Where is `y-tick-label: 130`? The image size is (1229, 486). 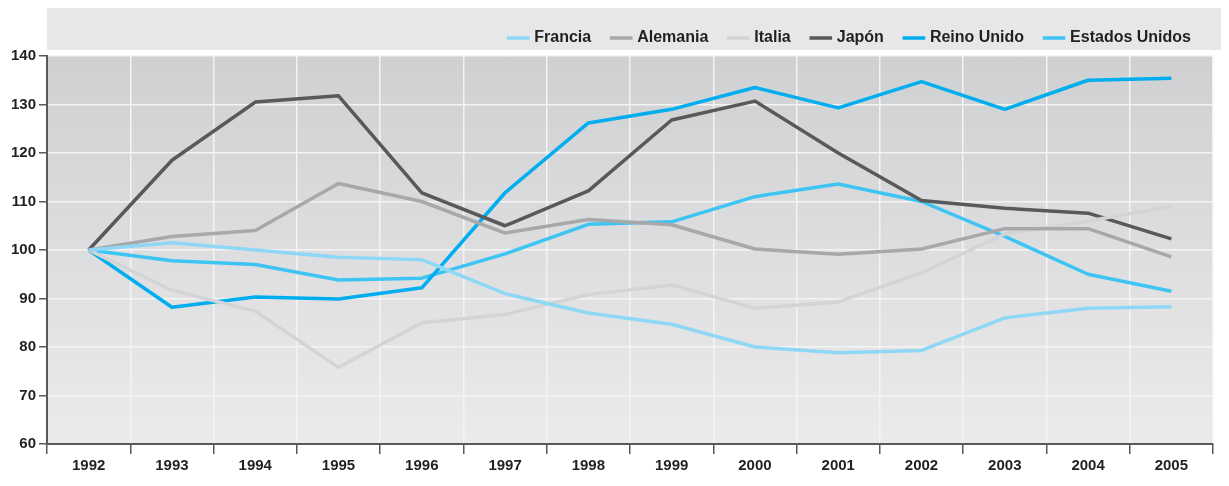 y-tick-label: 130 is located at coordinates (24, 103).